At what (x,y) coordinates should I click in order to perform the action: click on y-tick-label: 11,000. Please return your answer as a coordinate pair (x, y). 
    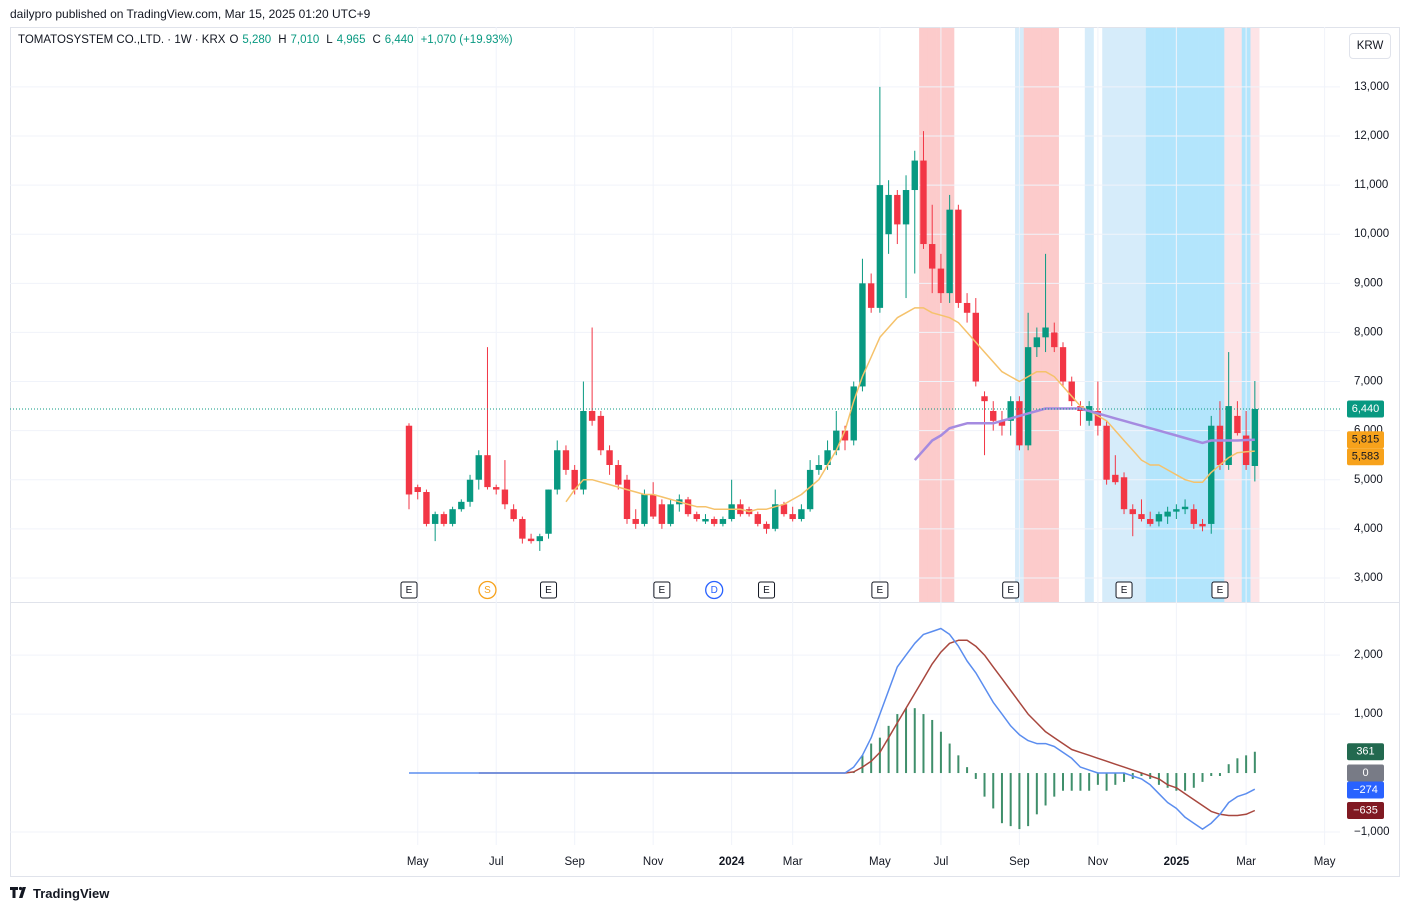
    Looking at the image, I should click on (1371, 185).